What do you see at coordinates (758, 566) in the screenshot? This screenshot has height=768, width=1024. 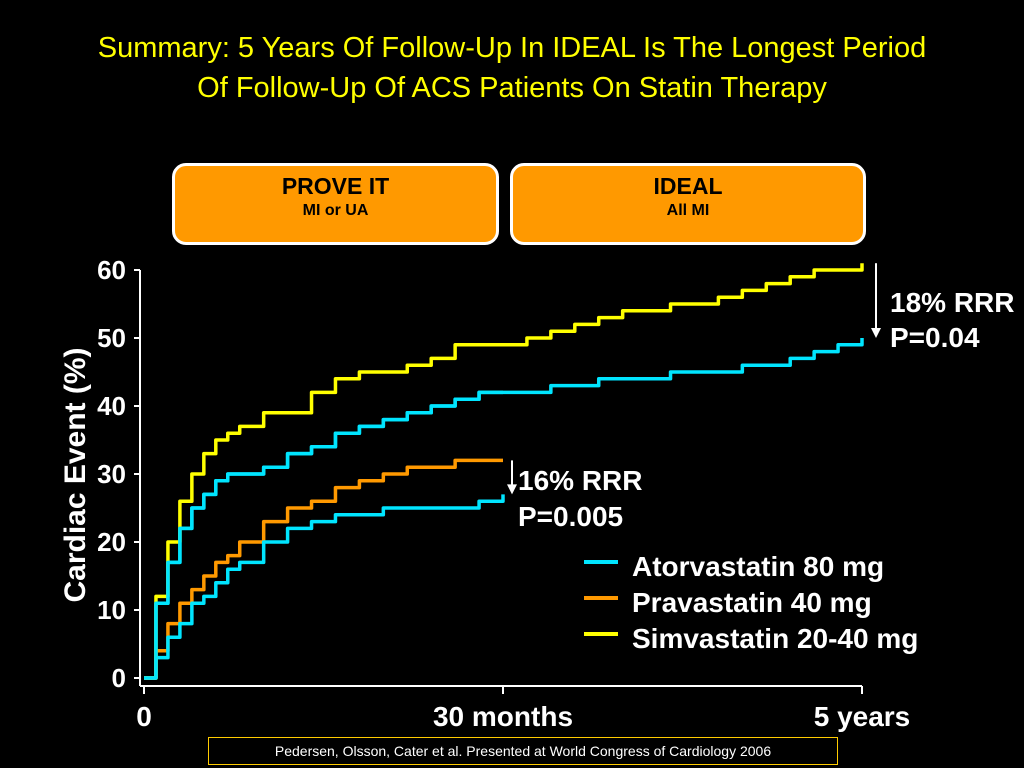 I see `legend-label-0: Atorvastatin 80 mg` at bounding box center [758, 566].